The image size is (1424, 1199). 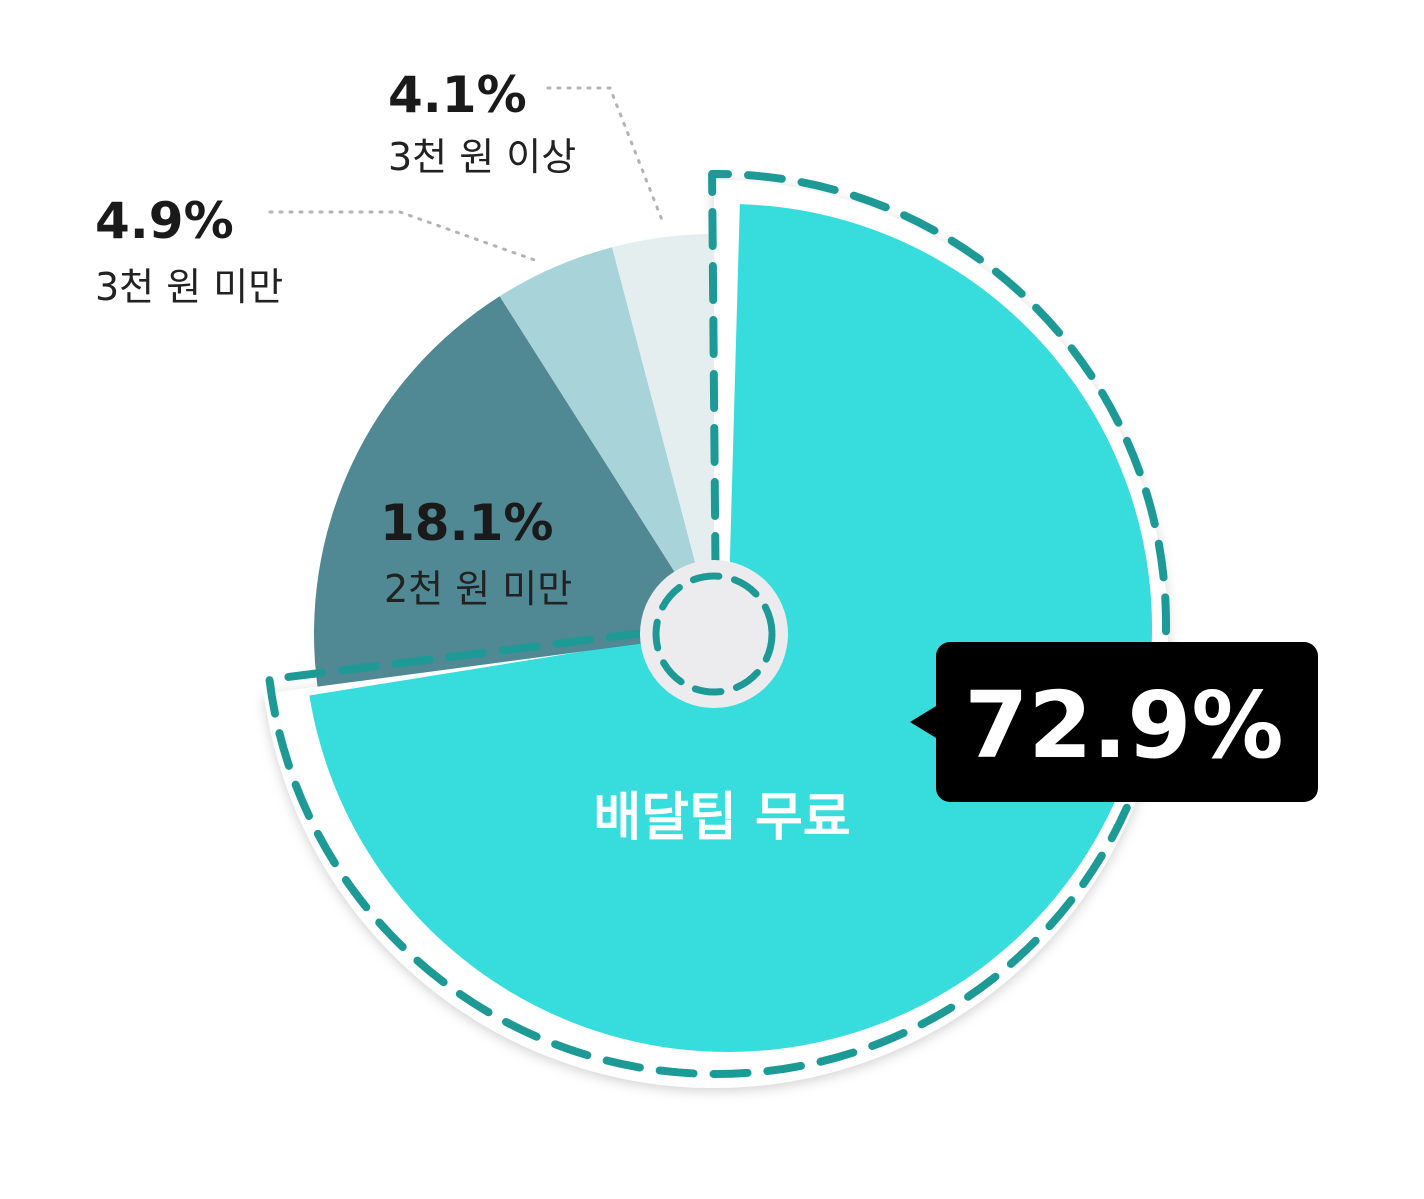 I want to click on pie-center-dashed-ring, so click(x=714, y=634).